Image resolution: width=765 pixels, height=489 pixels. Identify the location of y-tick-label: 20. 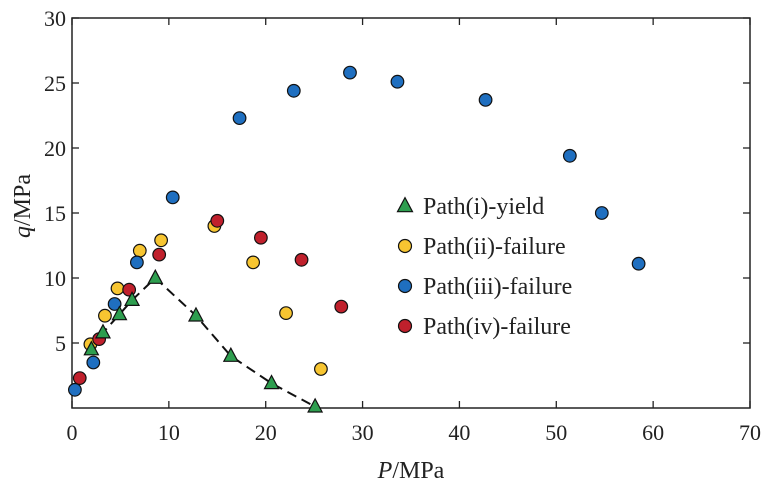
(55, 148).